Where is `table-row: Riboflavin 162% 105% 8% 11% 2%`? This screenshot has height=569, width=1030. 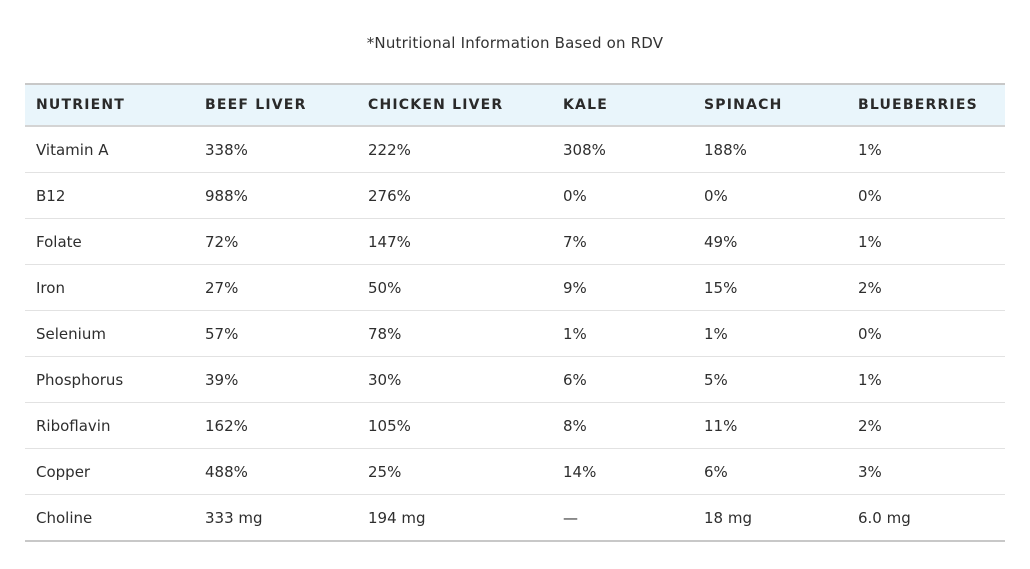 table-row: Riboflavin 162% 105% 8% 11% 2% is located at coordinates (515, 425).